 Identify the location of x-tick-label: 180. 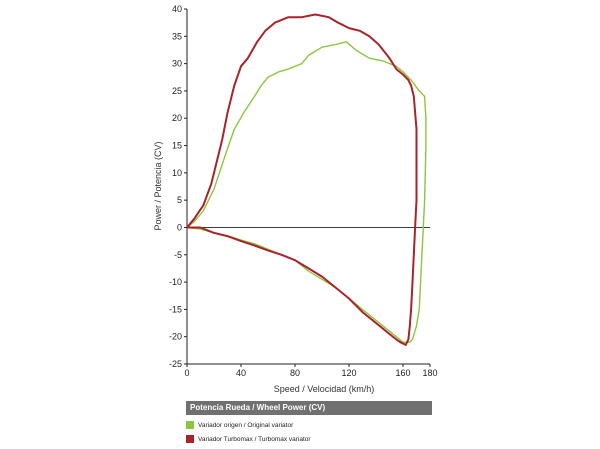
(429, 373).